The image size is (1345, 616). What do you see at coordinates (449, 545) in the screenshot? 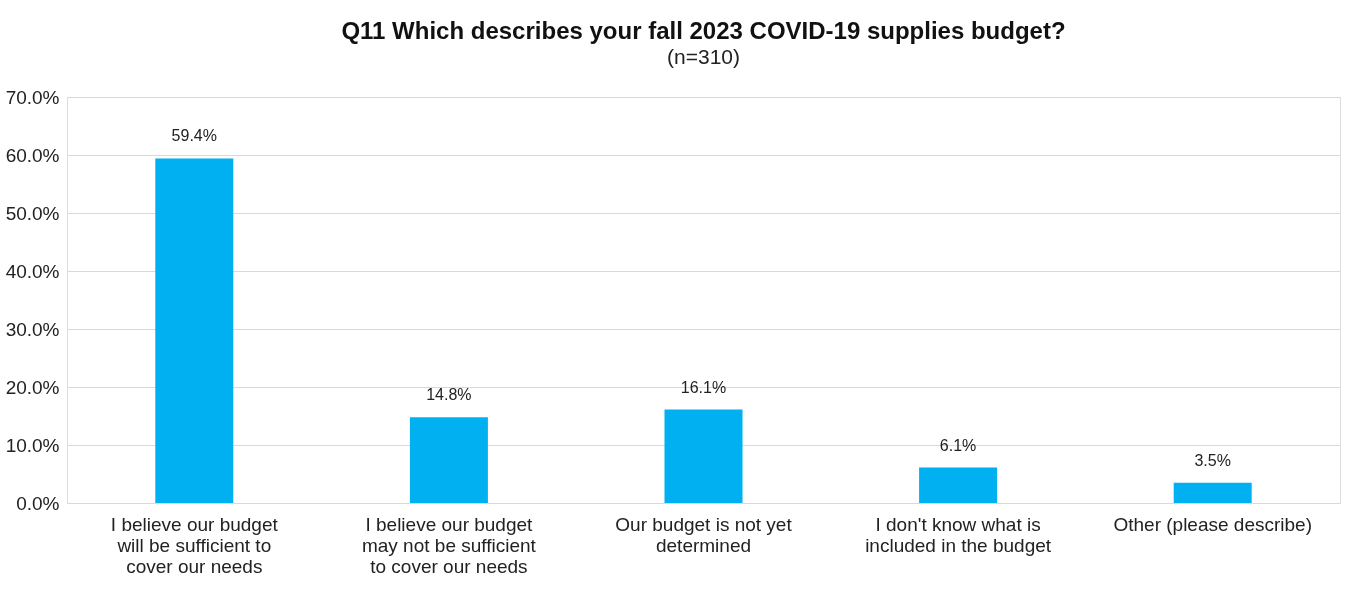
I see `x-tick-label: I believe our budget may not be sufficient to cover our needs` at bounding box center [449, 545].